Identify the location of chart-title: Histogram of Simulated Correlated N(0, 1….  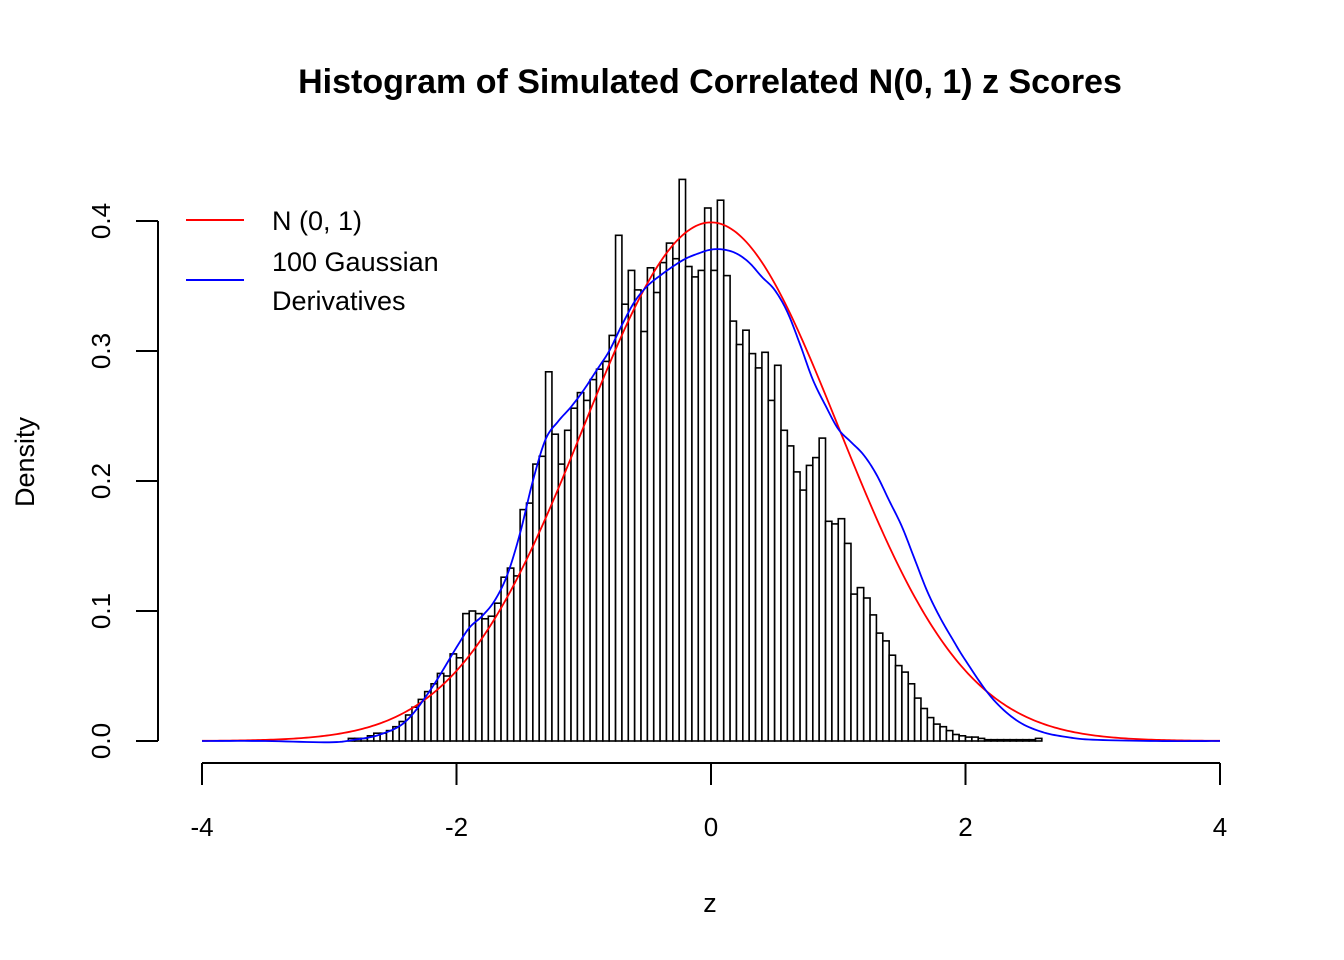
(710, 82).